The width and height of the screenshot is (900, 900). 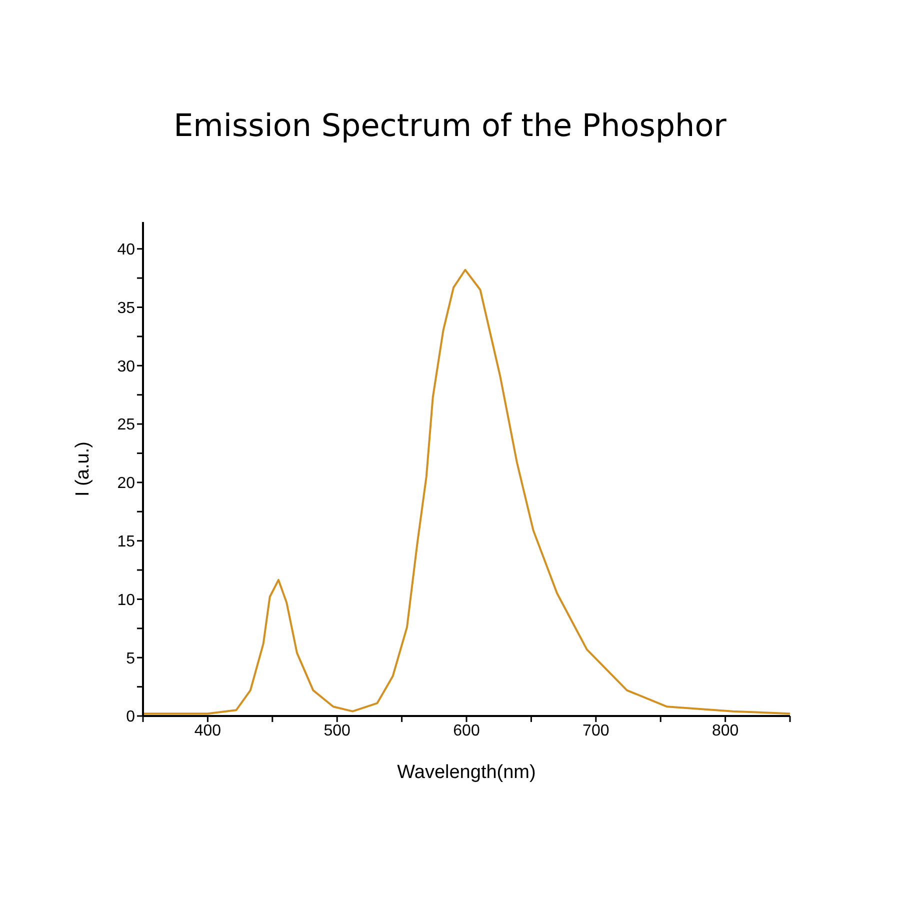 I want to click on y-tick-label: 20, so click(x=126, y=483).